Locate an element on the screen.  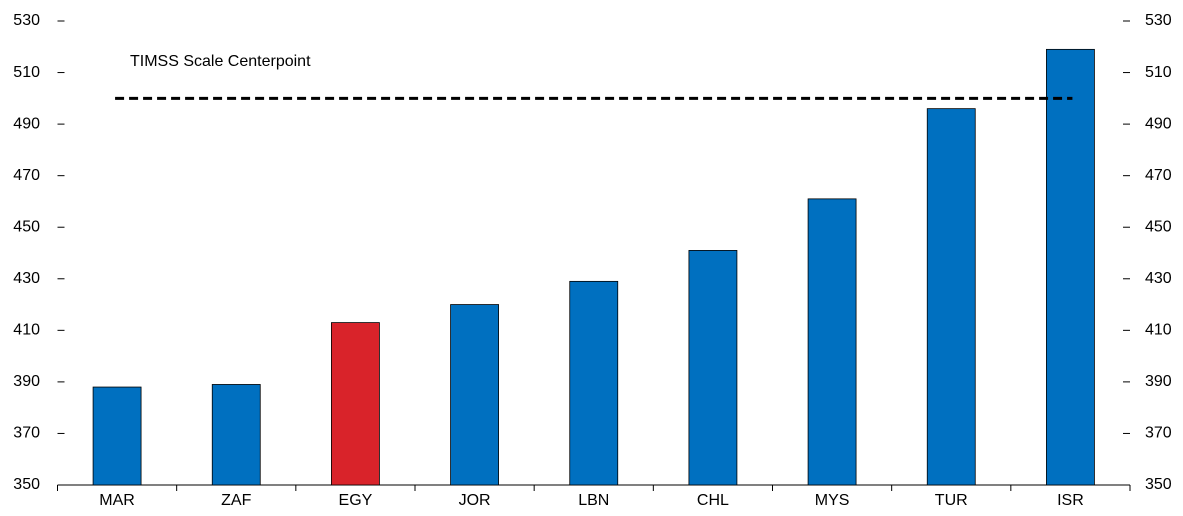
y-tick-label: 410 is located at coordinates (26, 330).